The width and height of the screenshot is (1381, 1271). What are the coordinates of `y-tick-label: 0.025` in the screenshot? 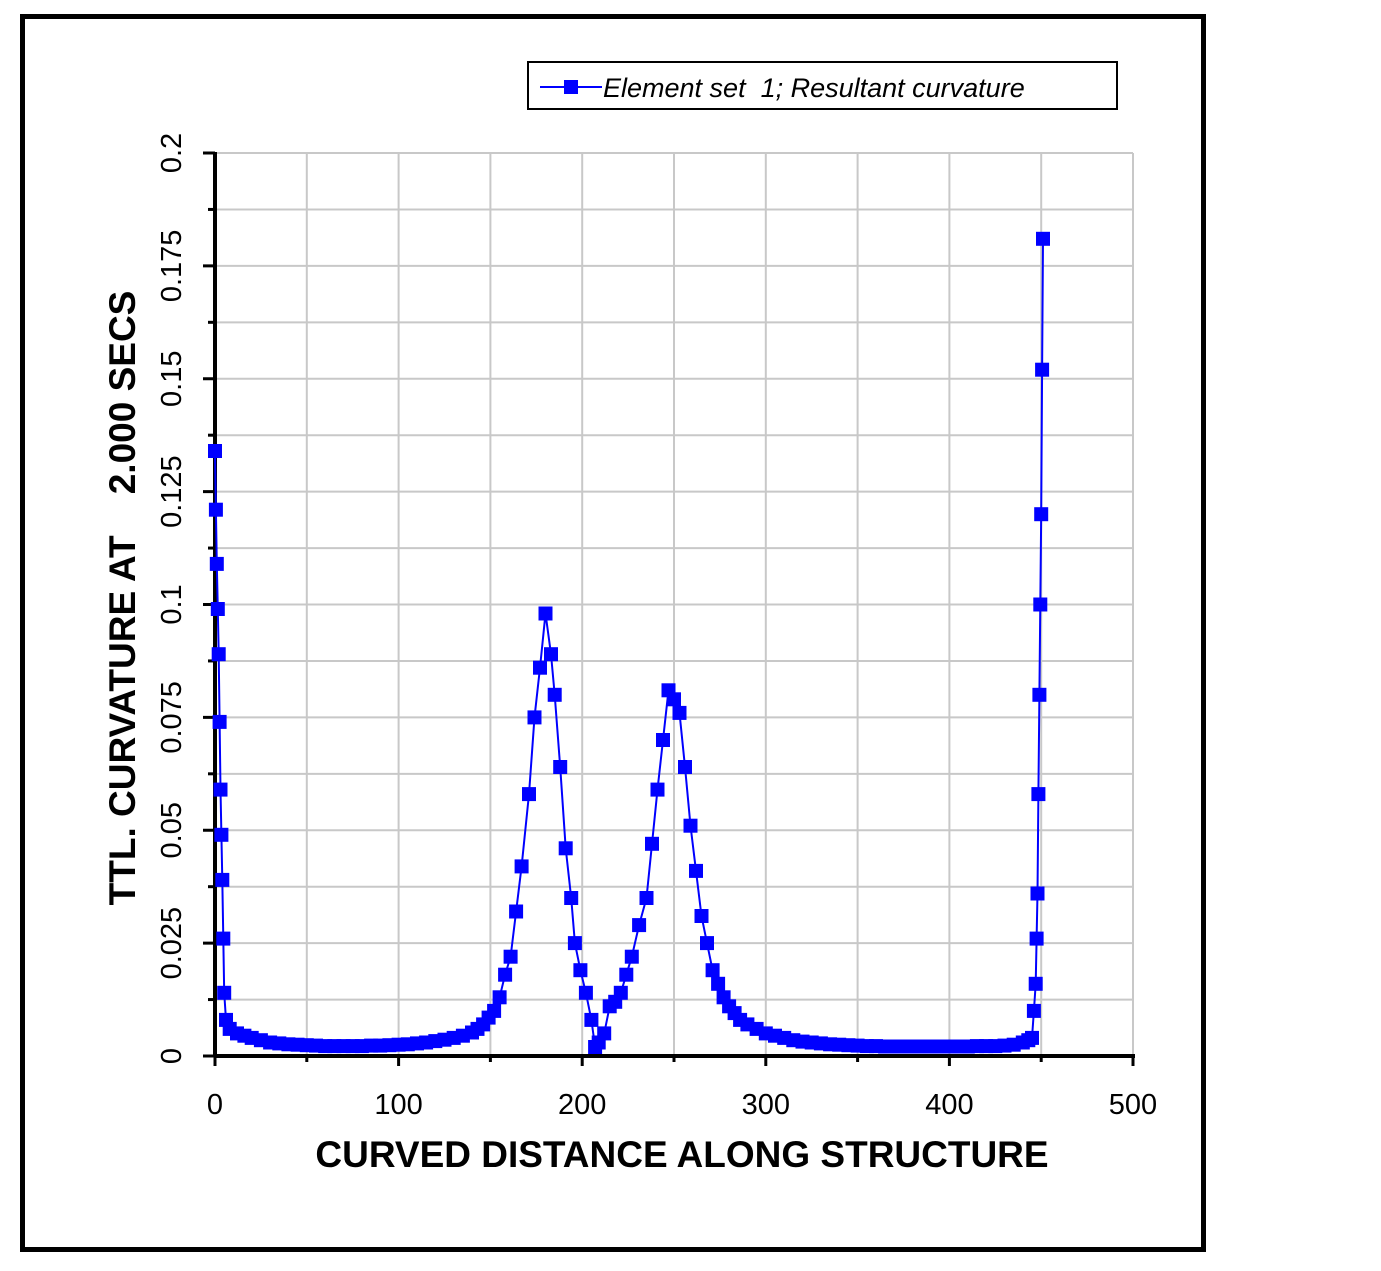 It's located at (172, 943).